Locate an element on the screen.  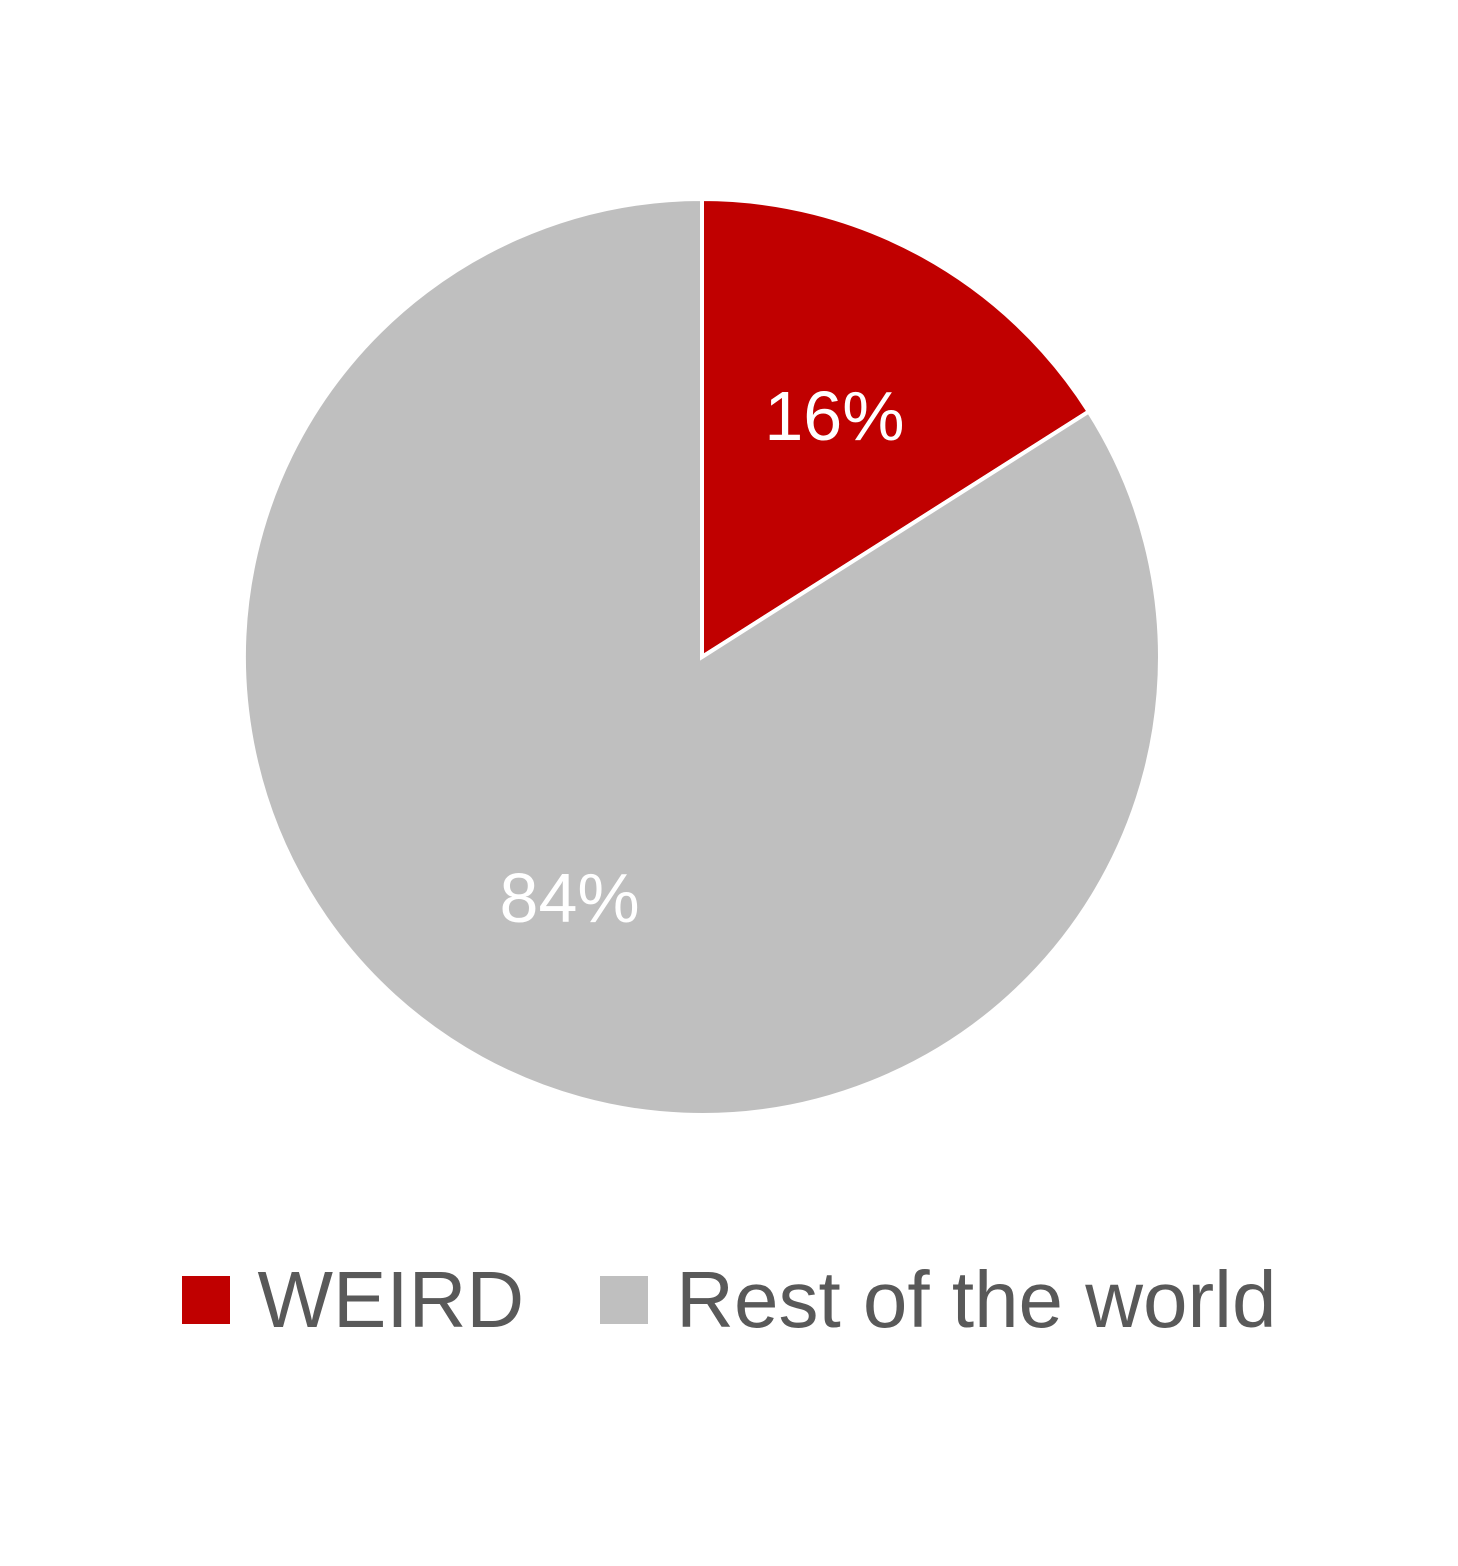
legend-label-rest-of-the-world: Rest of the world is located at coordinates (976, 1299).